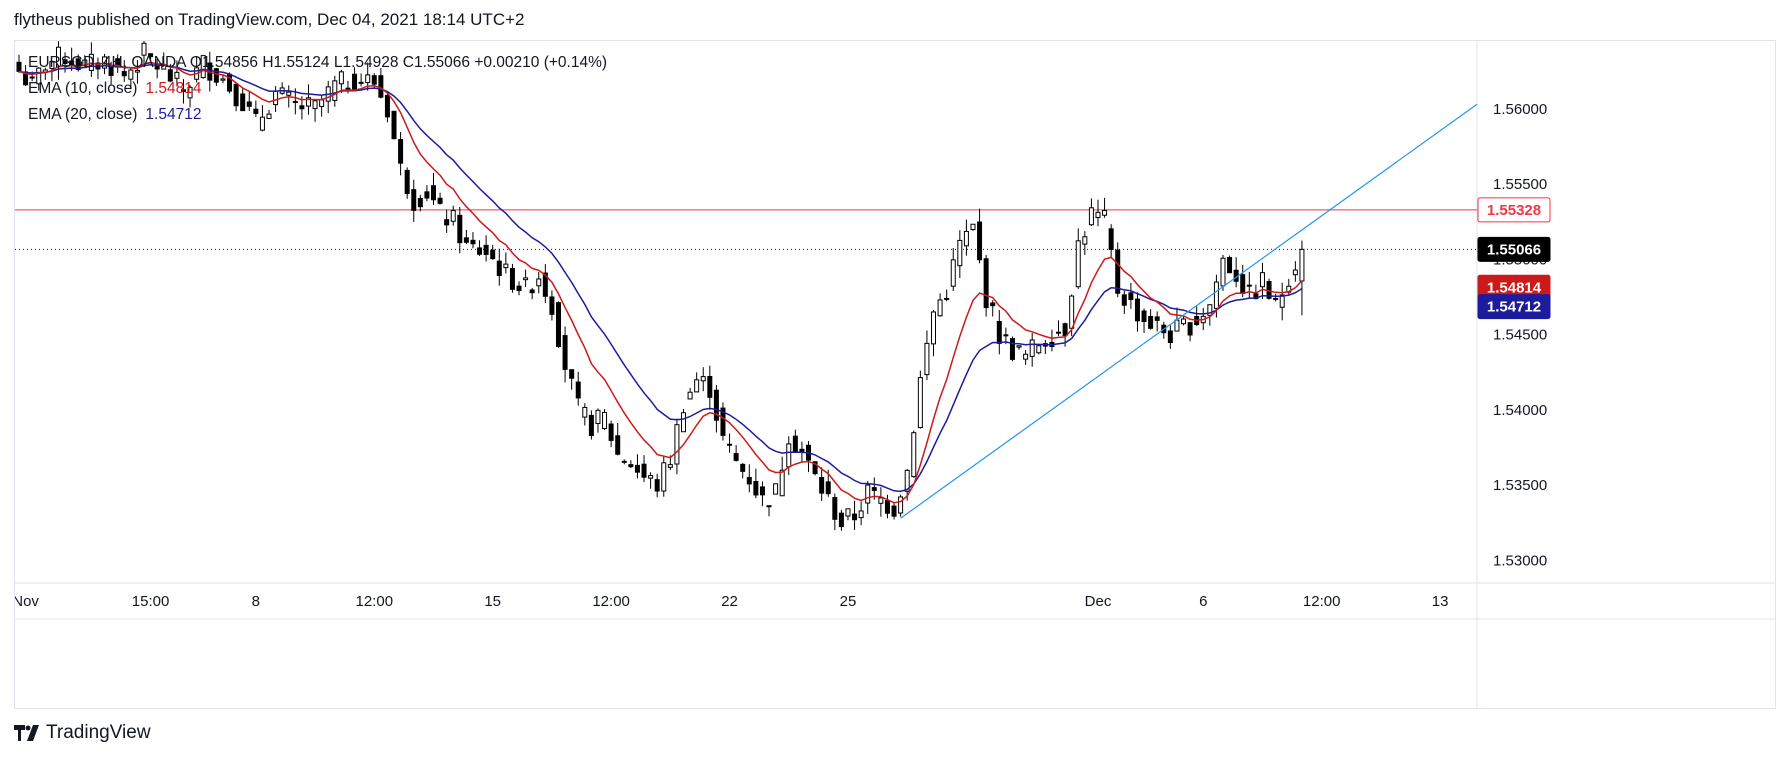 This screenshot has height=760, width=1791. What do you see at coordinates (492, 601) in the screenshot?
I see `x-tick-label: 15` at bounding box center [492, 601].